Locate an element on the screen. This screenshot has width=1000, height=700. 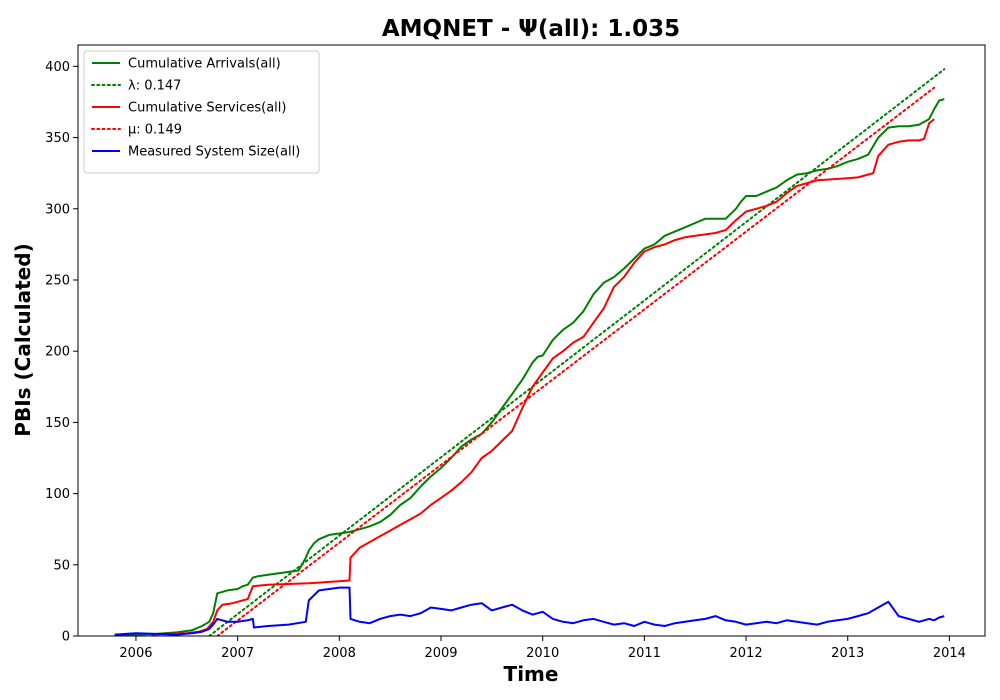
x-tick-label: 2010 is located at coordinates (542, 653).